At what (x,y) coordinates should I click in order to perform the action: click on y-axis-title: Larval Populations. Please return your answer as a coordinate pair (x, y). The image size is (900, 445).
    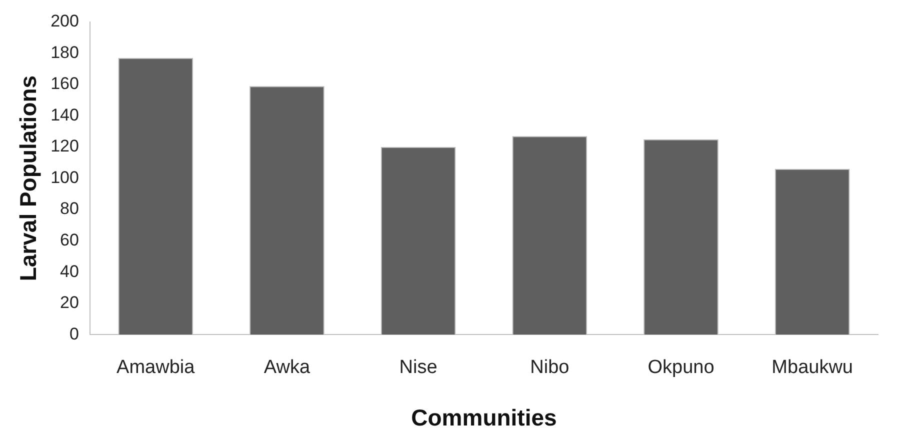
    Looking at the image, I should click on (28, 178).